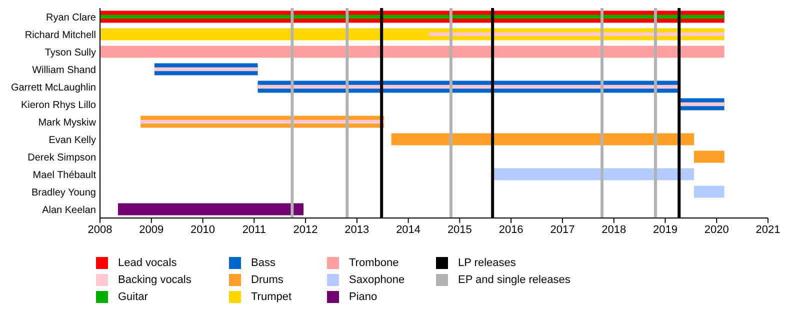 This screenshot has height=320, width=800. Describe the element at coordinates (716, 230) in the screenshot. I see `x-tick-label: 2020` at that location.